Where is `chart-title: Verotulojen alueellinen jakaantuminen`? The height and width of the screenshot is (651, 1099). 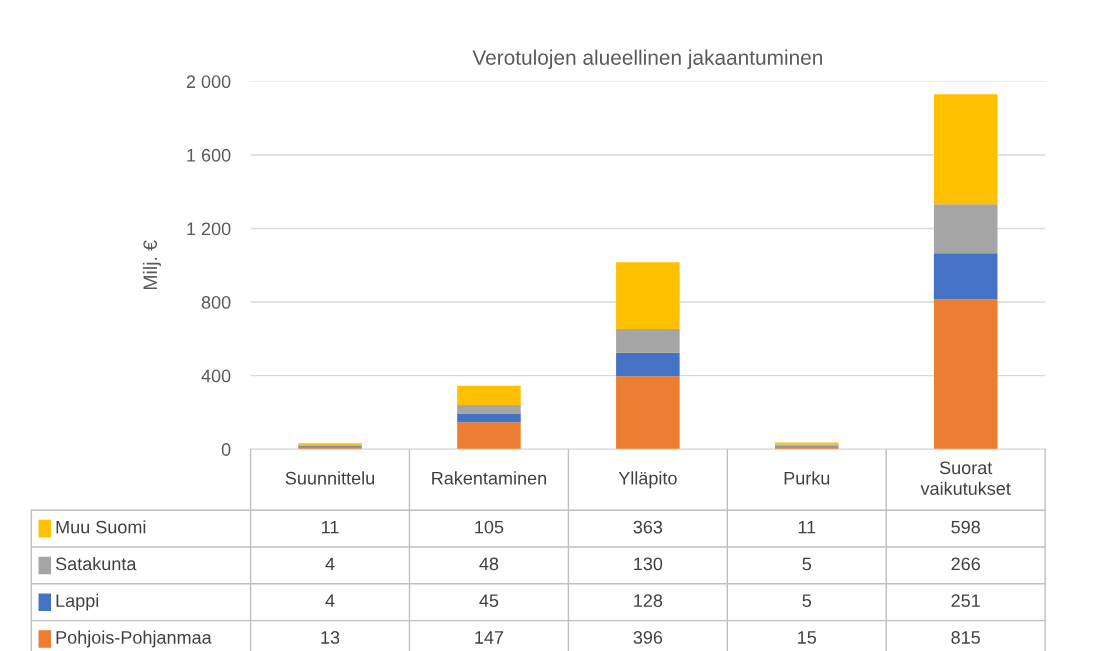 chart-title: Verotulojen alueellinen jakaantuminen is located at coordinates (647, 59).